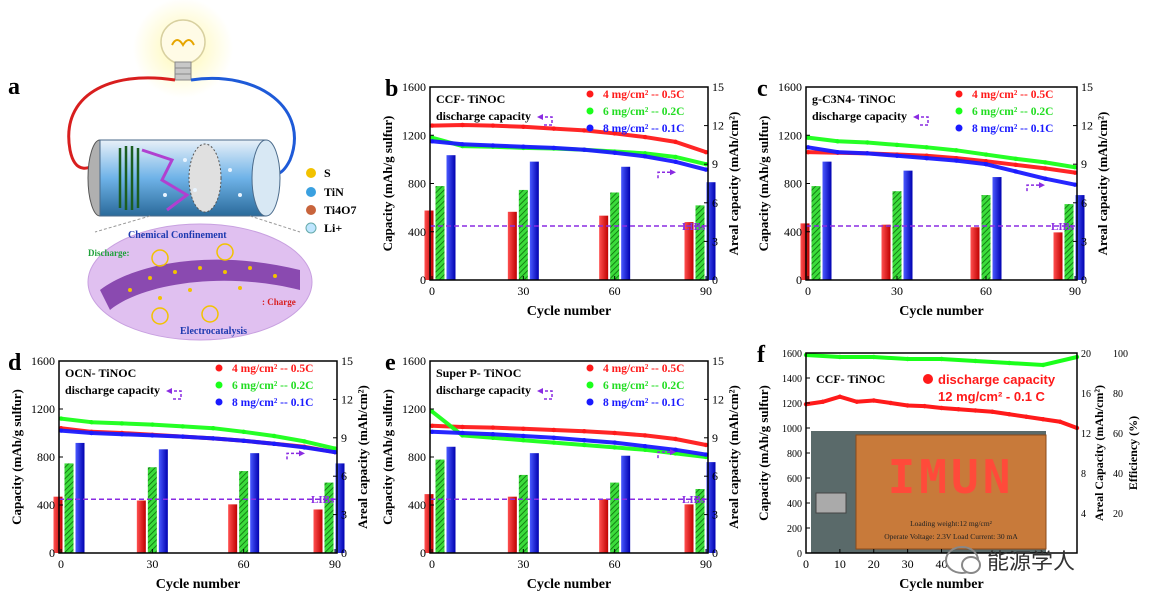 This screenshot has height=610, width=1165. Describe the element at coordinates (333, 228) in the screenshot. I see `legend-label-li: Li+` at that location.